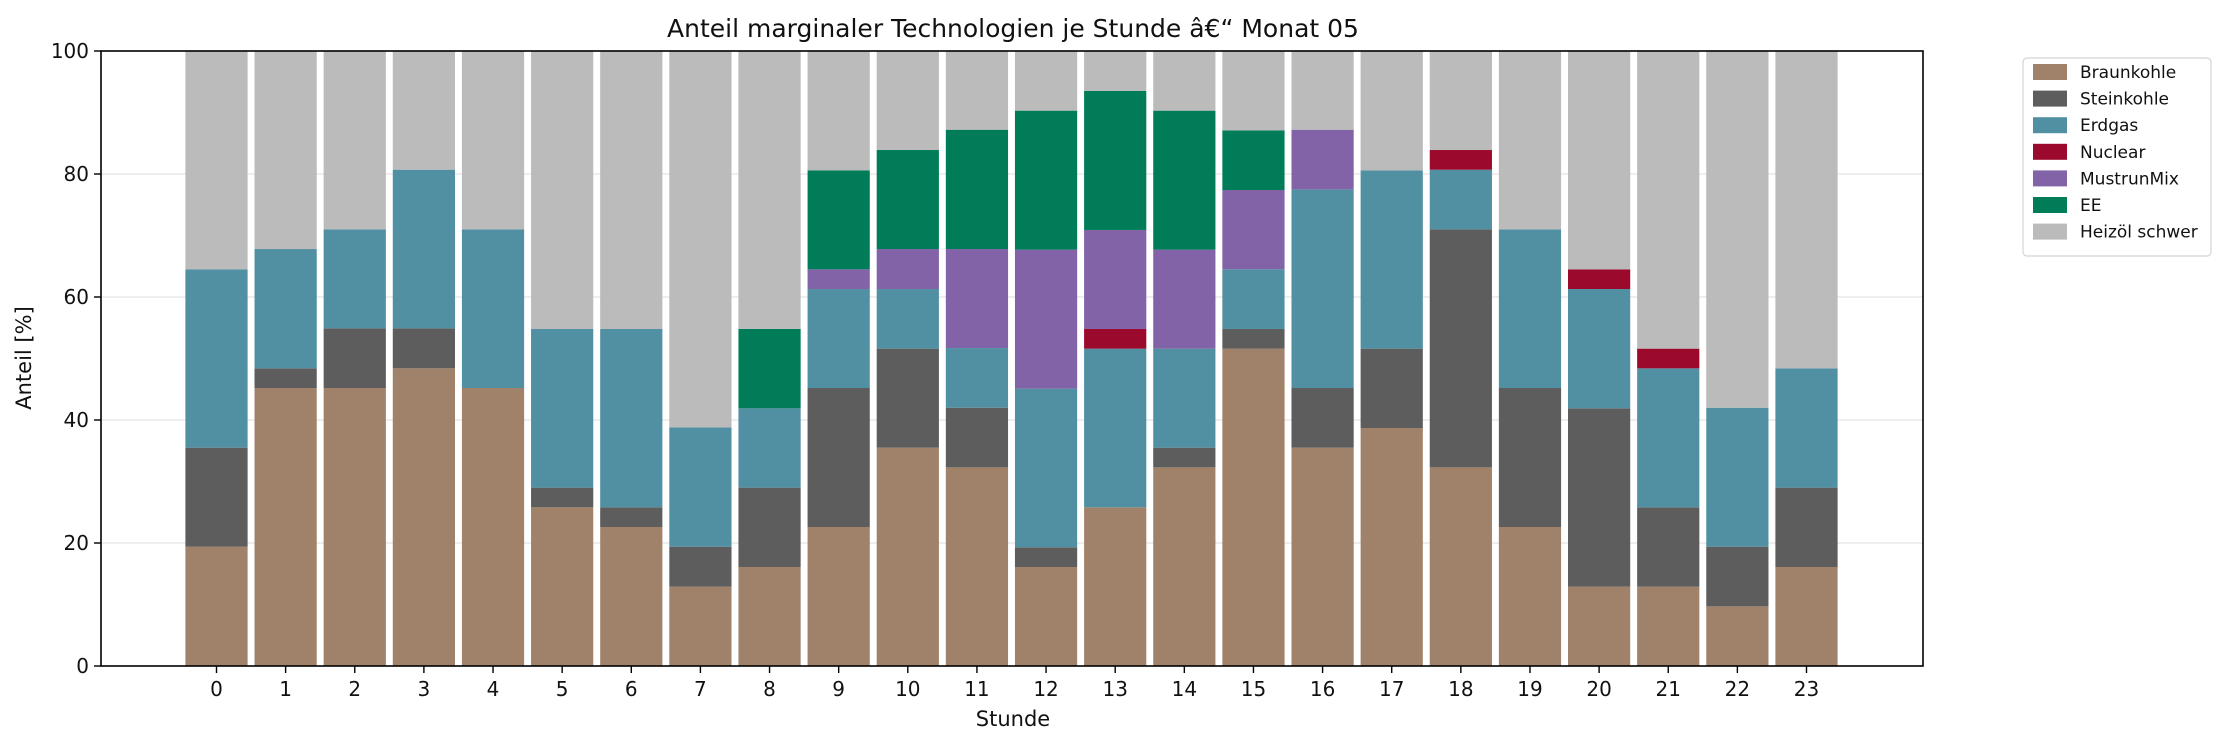  Describe the element at coordinates (907, 689) in the screenshot. I see `x-tick-label: 10` at that location.